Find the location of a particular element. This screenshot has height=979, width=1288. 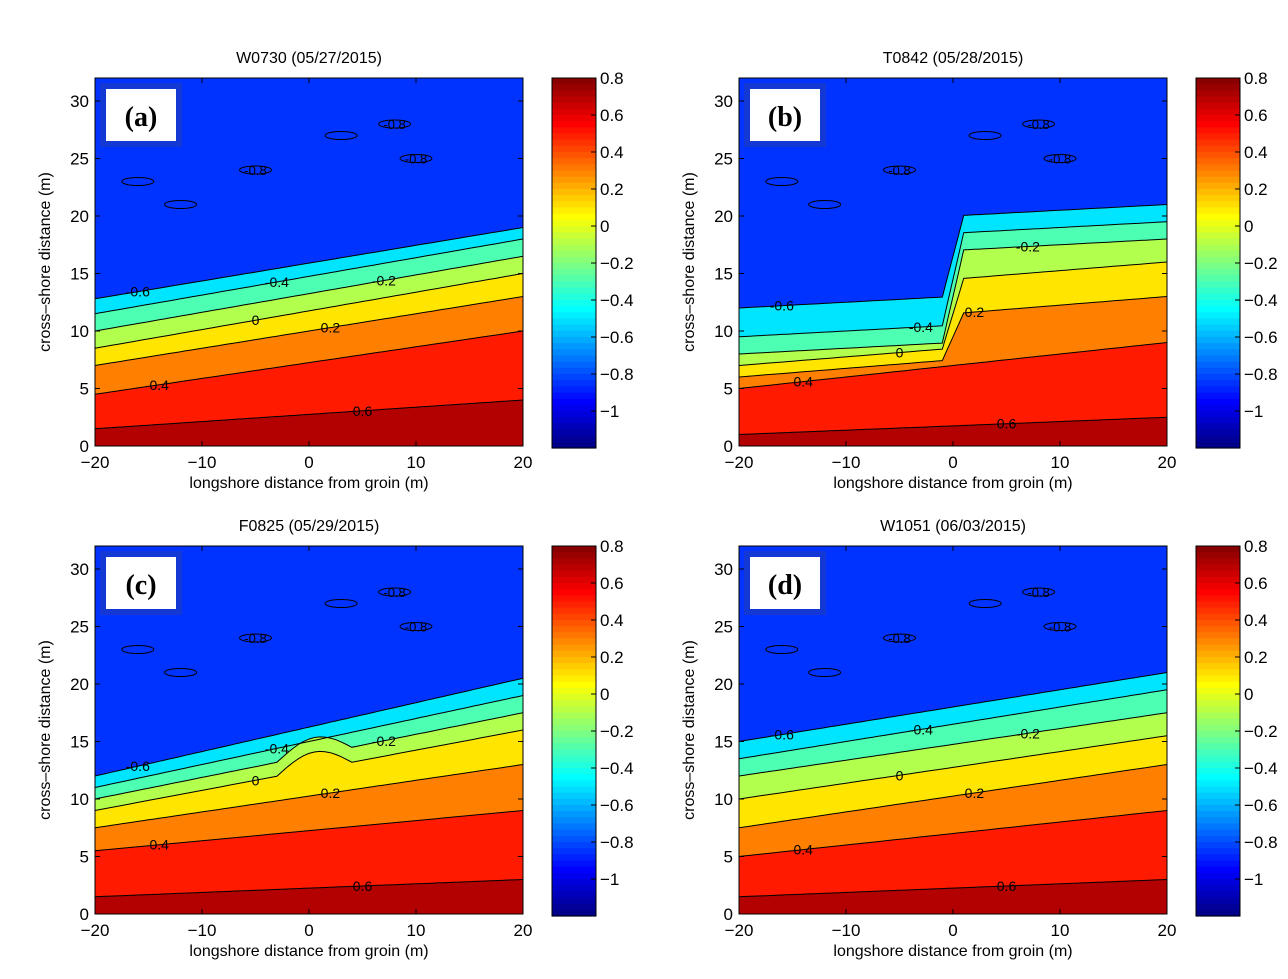

y-tick-label: 15 is located at coordinates (79, 742).